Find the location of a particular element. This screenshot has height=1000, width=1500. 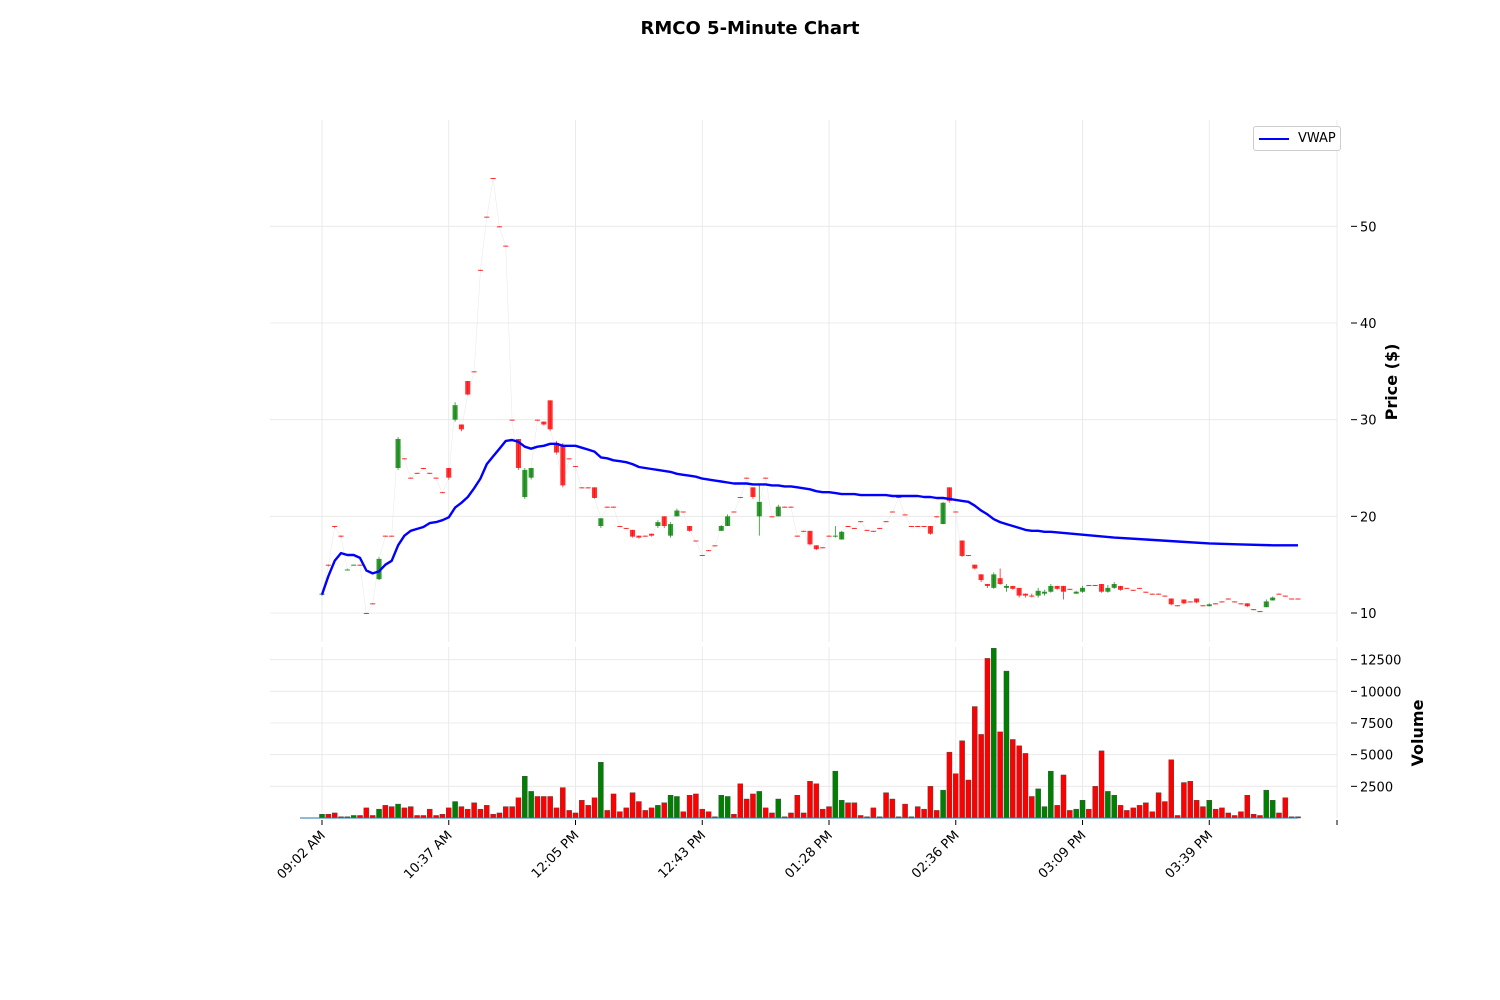

price-tick-label: 40 is located at coordinates (1368, 324).